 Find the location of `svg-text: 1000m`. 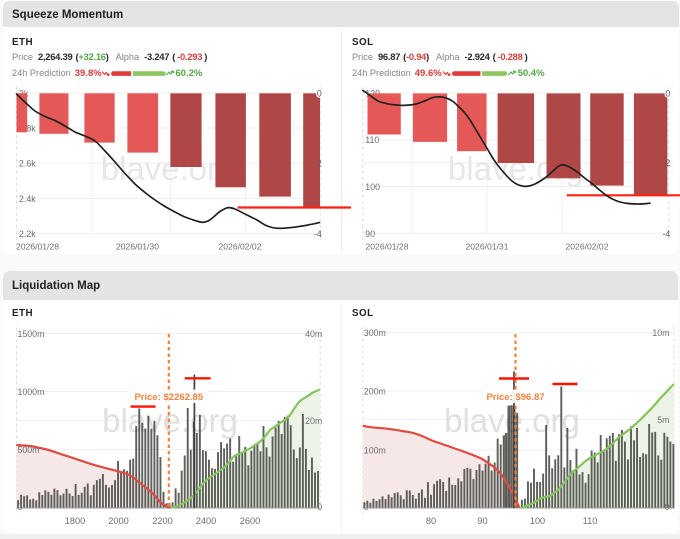

svg-text: 1000m is located at coordinates (31, 392).